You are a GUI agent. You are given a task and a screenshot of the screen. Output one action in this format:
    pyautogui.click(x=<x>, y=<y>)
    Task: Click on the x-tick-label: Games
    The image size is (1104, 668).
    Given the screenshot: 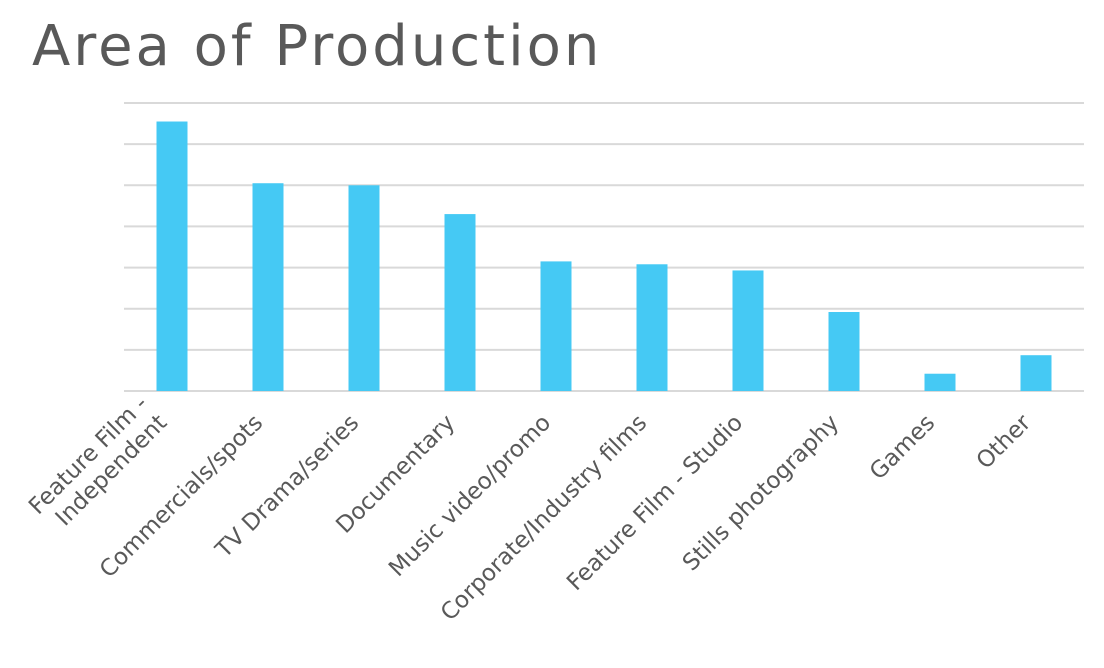 What is the action you would take?
    pyautogui.click(x=902, y=447)
    